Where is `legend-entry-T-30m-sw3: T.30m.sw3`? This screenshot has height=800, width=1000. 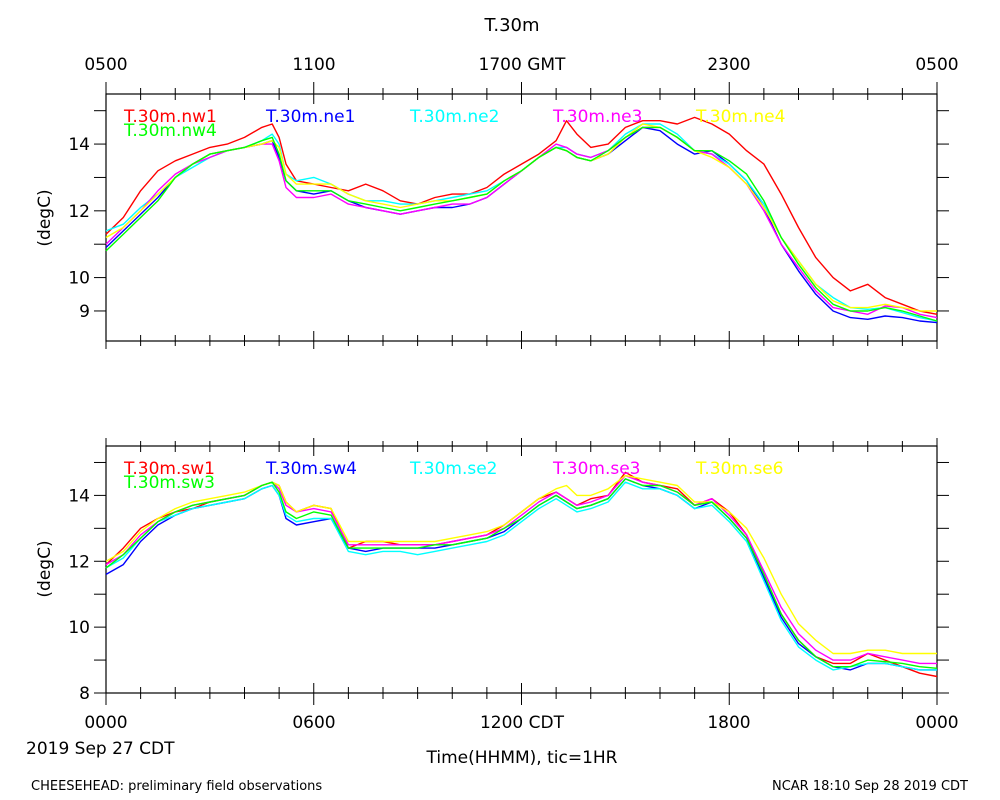 legend-entry-T-30m-sw3: T.30m.sw3 is located at coordinates (169, 483).